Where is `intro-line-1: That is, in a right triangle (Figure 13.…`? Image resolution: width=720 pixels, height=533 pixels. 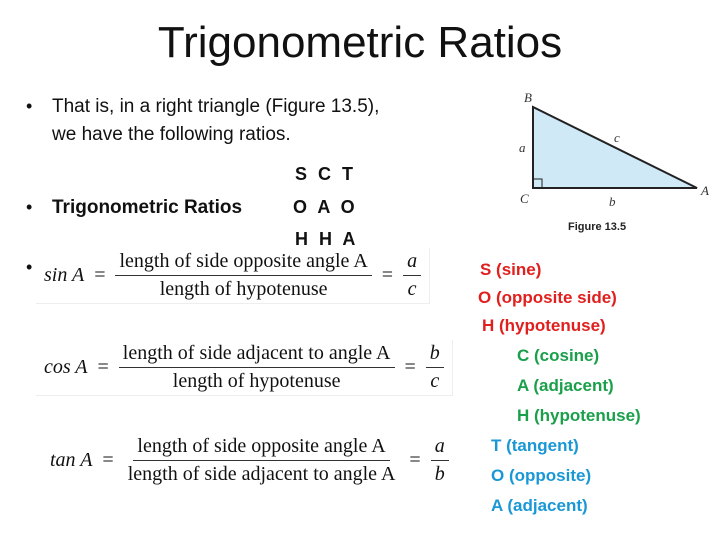
intro-line-1: That is, in a right triangle (Figure 13.… is located at coordinates (216, 106).